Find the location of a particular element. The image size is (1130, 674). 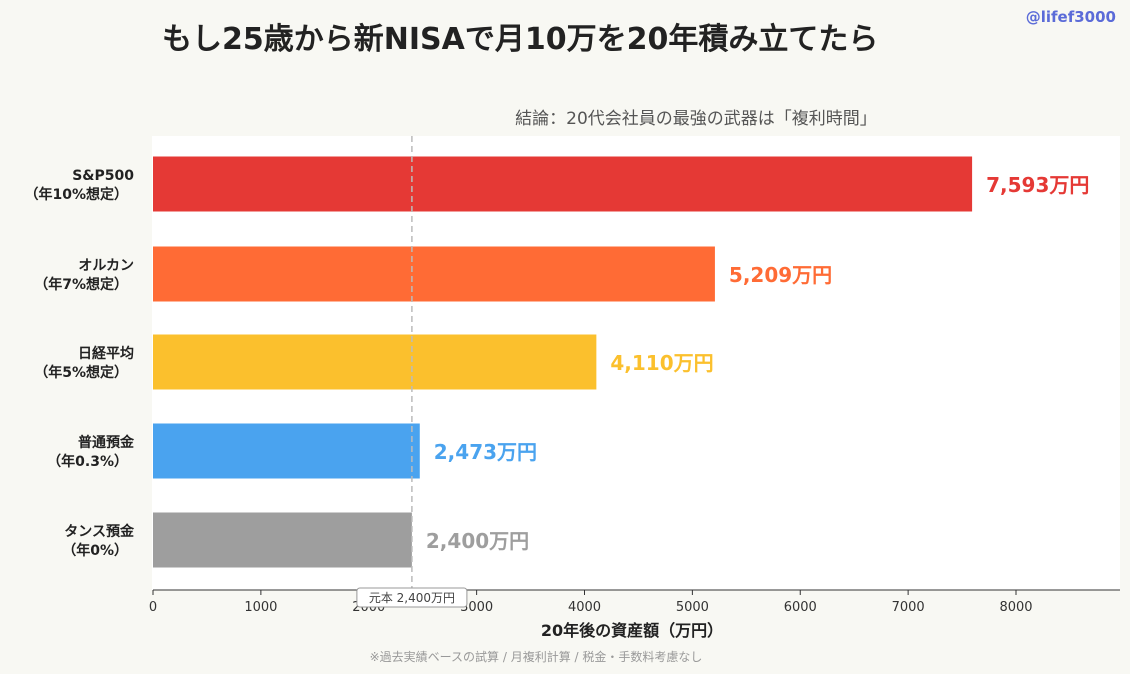

x-axis-label: 20年後の資産額（万円） is located at coordinates (632, 630).